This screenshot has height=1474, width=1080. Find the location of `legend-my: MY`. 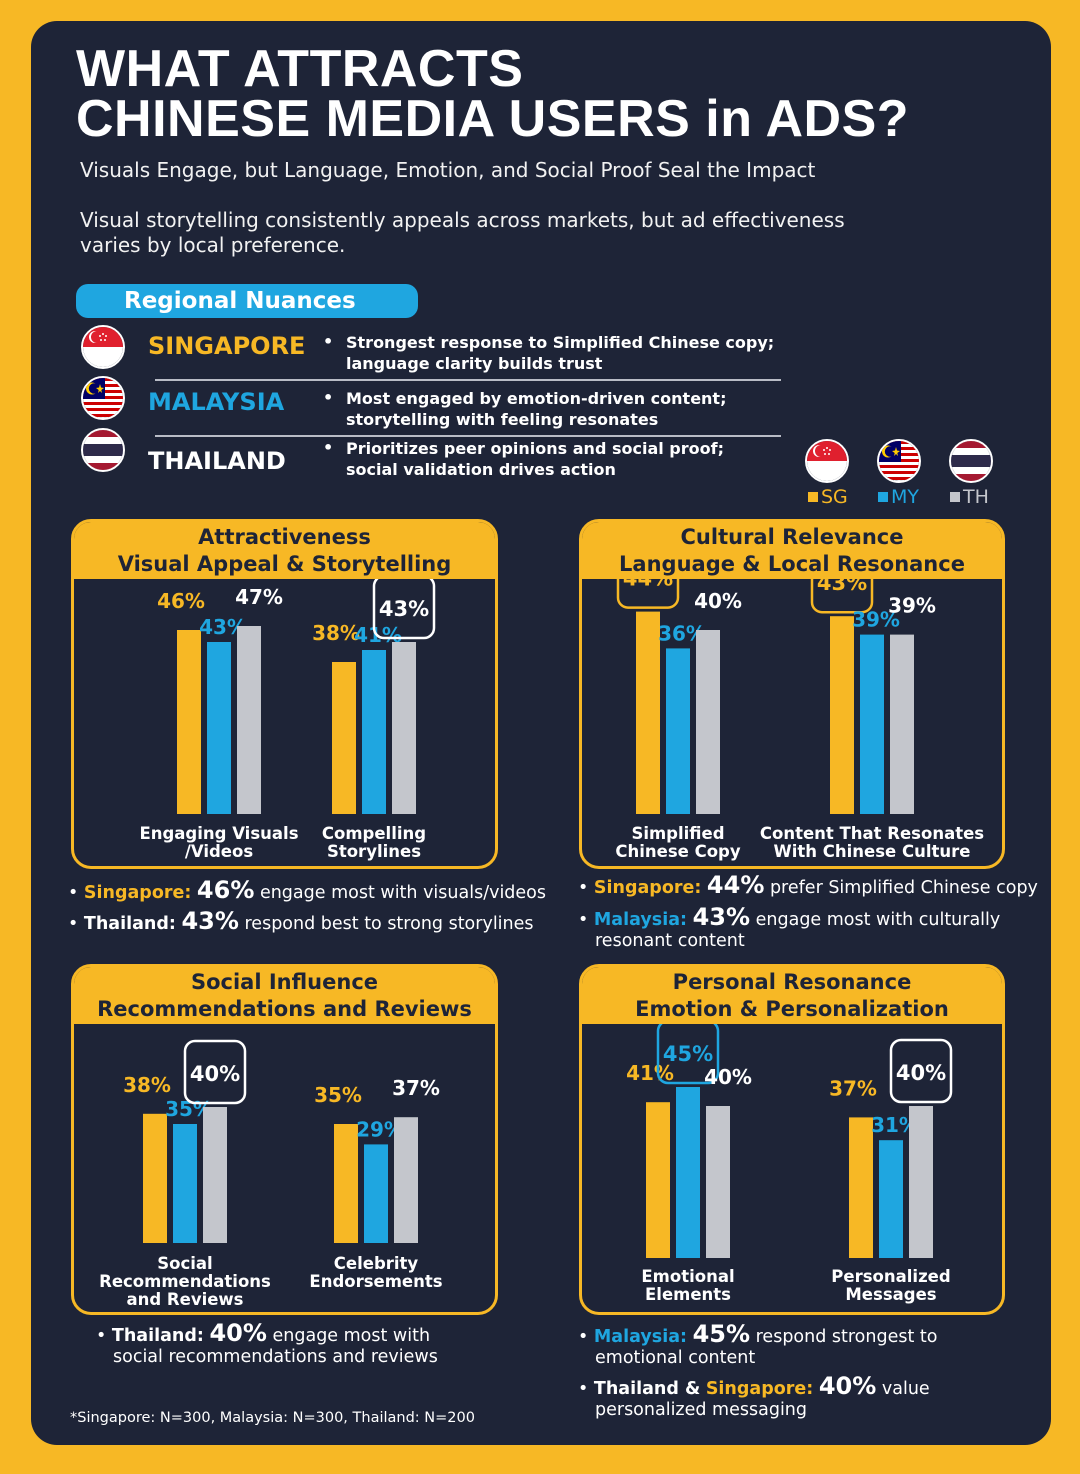

legend-my: MY is located at coordinates (898, 497).